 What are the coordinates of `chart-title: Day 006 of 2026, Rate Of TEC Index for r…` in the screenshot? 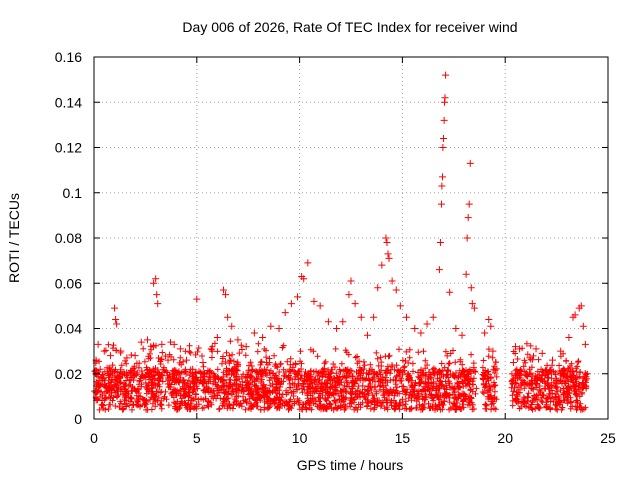 It's located at (349, 27).